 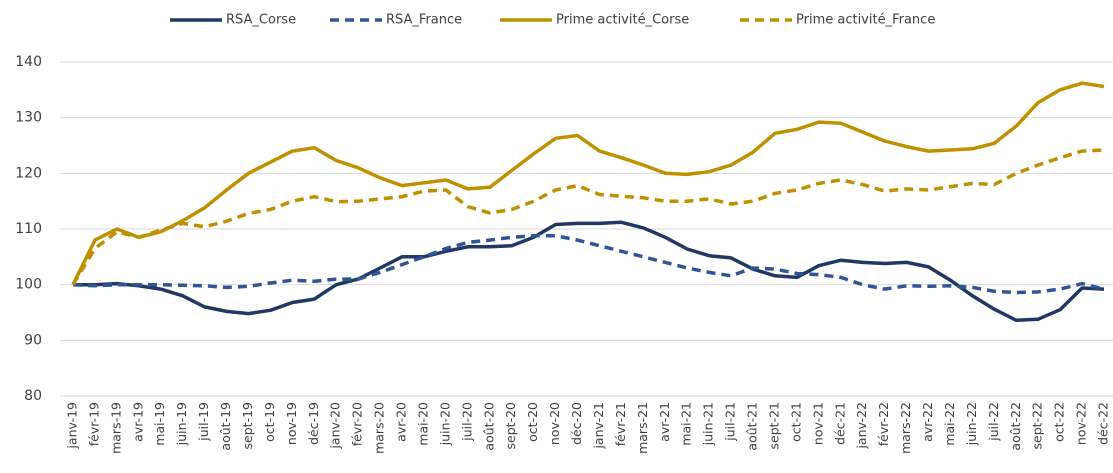 I want to click on y-tick-label: 140, so click(x=28, y=62).